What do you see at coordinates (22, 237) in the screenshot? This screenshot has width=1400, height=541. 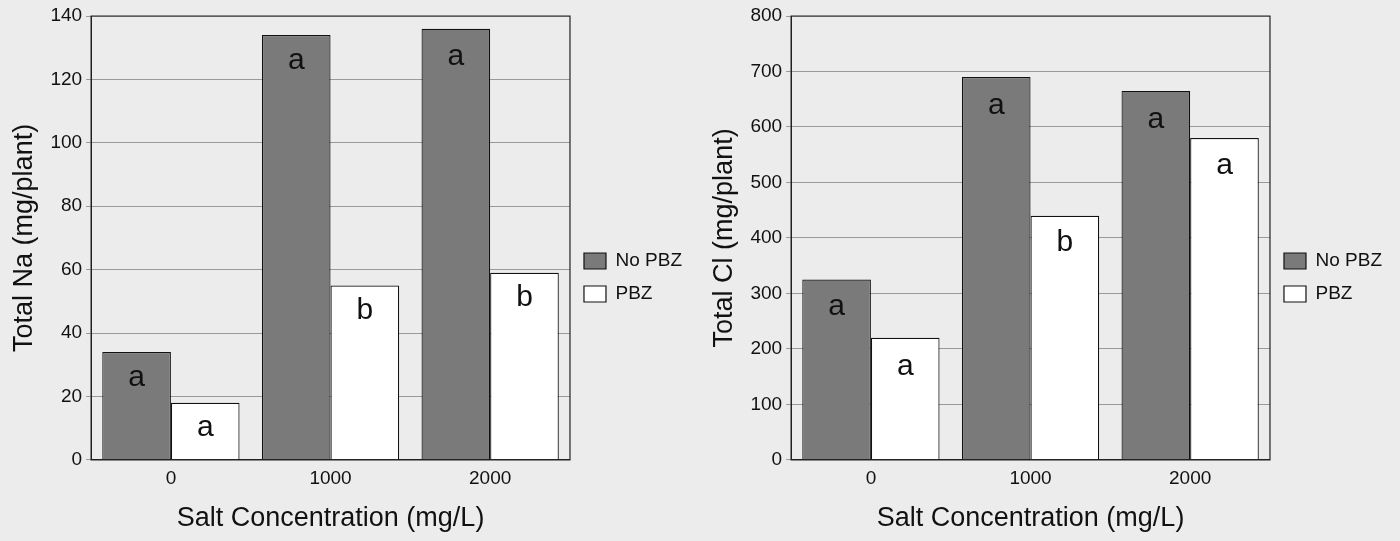 I see `y-axis-title: Total Na (mg/plant)` at bounding box center [22, 237].